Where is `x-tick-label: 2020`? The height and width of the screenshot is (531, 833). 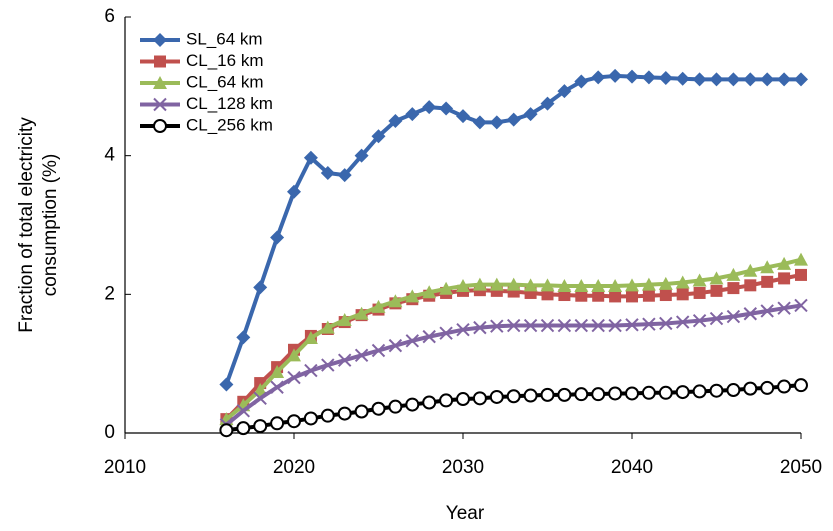 x-tick-label: 2020 is located at coordinates (294, 467).